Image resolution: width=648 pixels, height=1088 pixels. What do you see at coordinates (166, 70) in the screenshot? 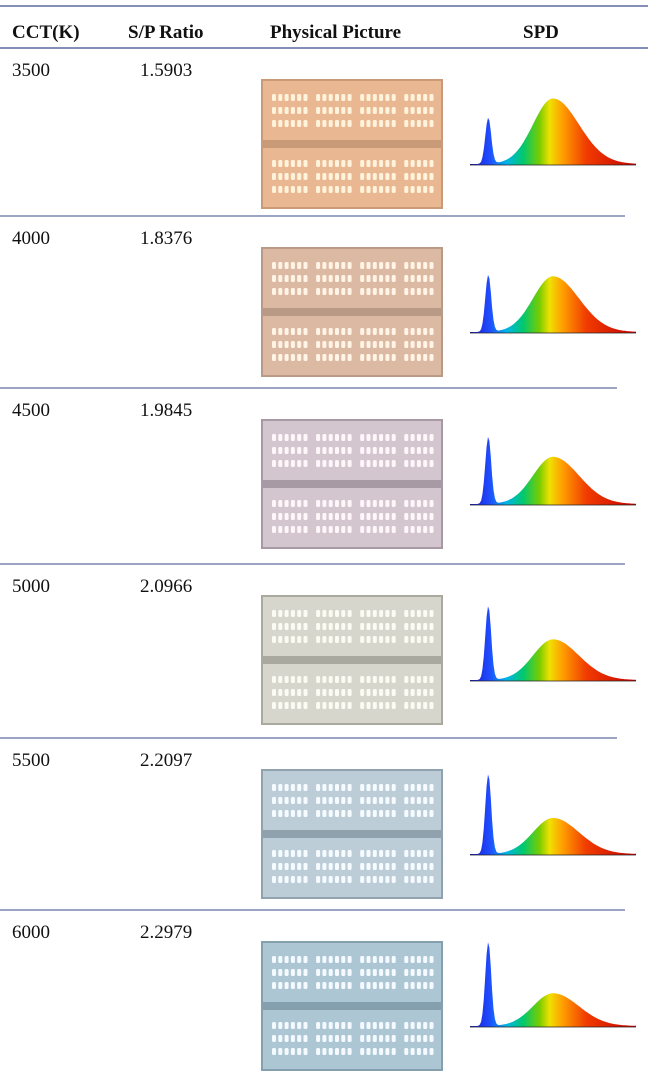
I see `ratio-cell: 1.5903` at bounding box center [166, 70].